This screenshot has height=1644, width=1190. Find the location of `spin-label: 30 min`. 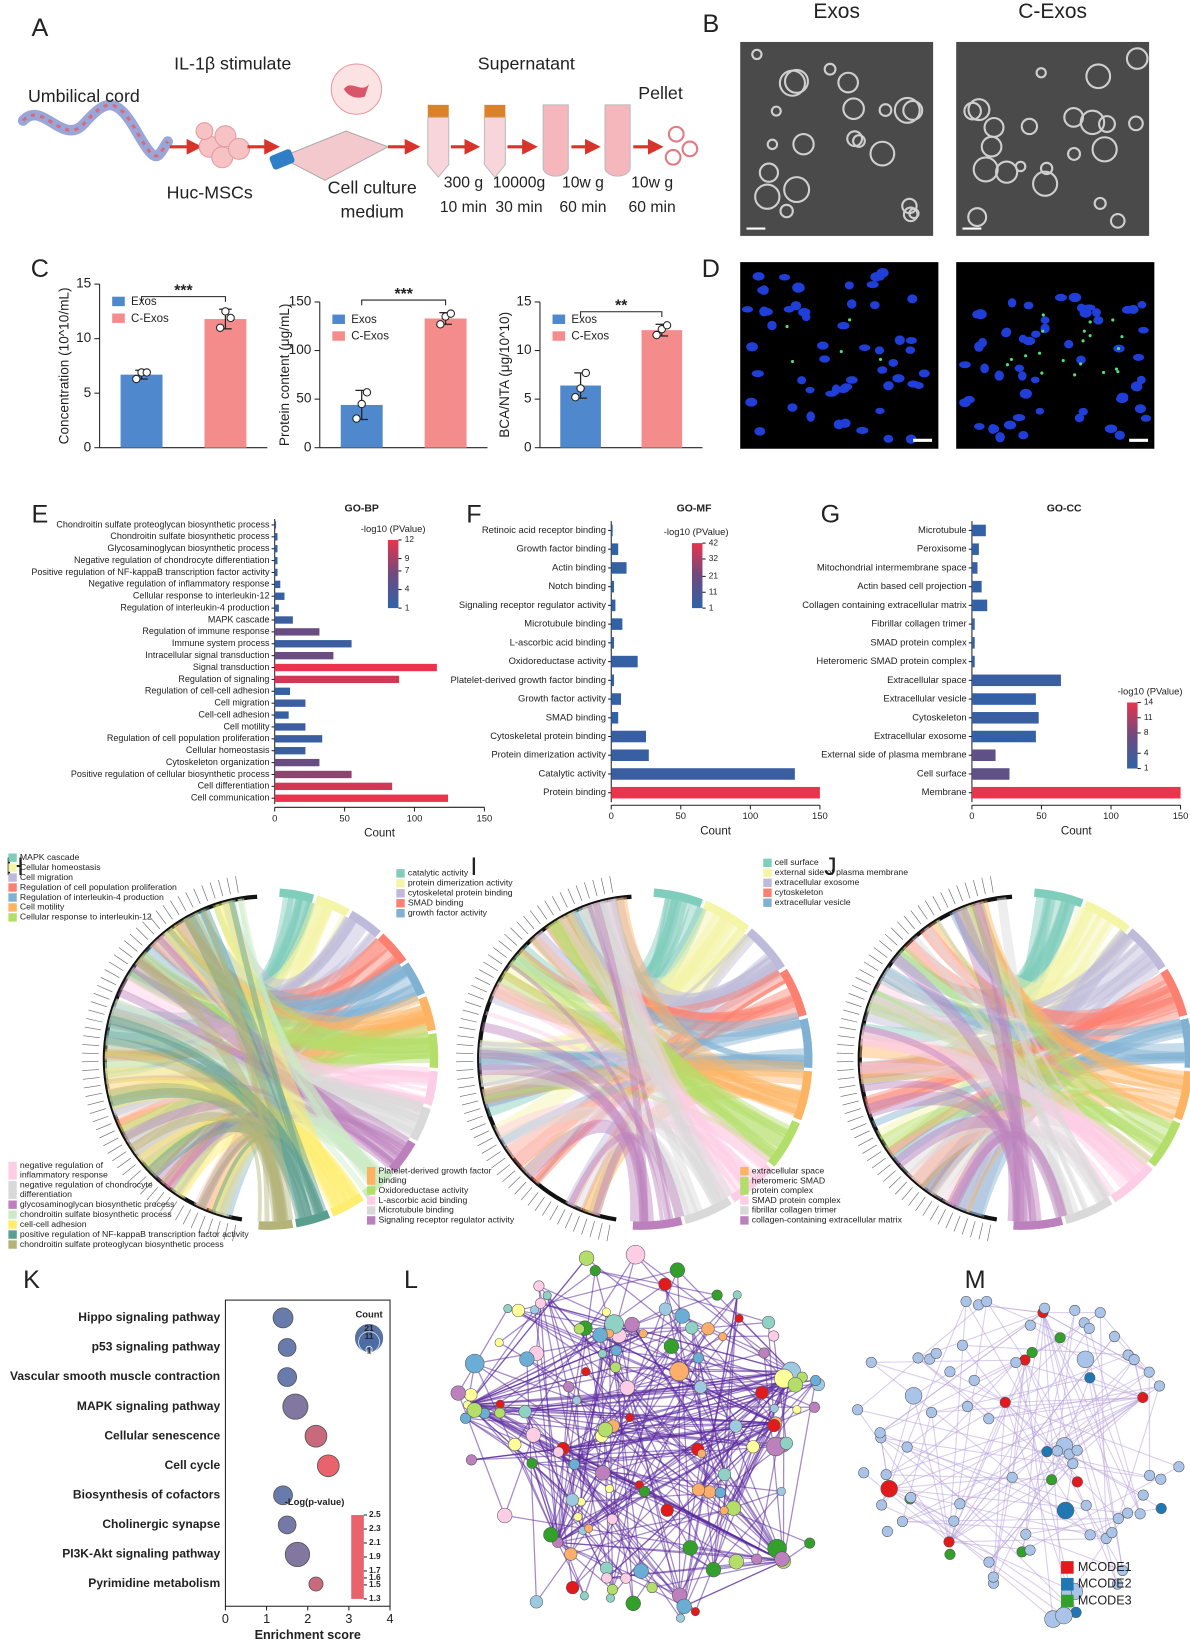

spin-label: 30 min is located at coordinates (518, 207).